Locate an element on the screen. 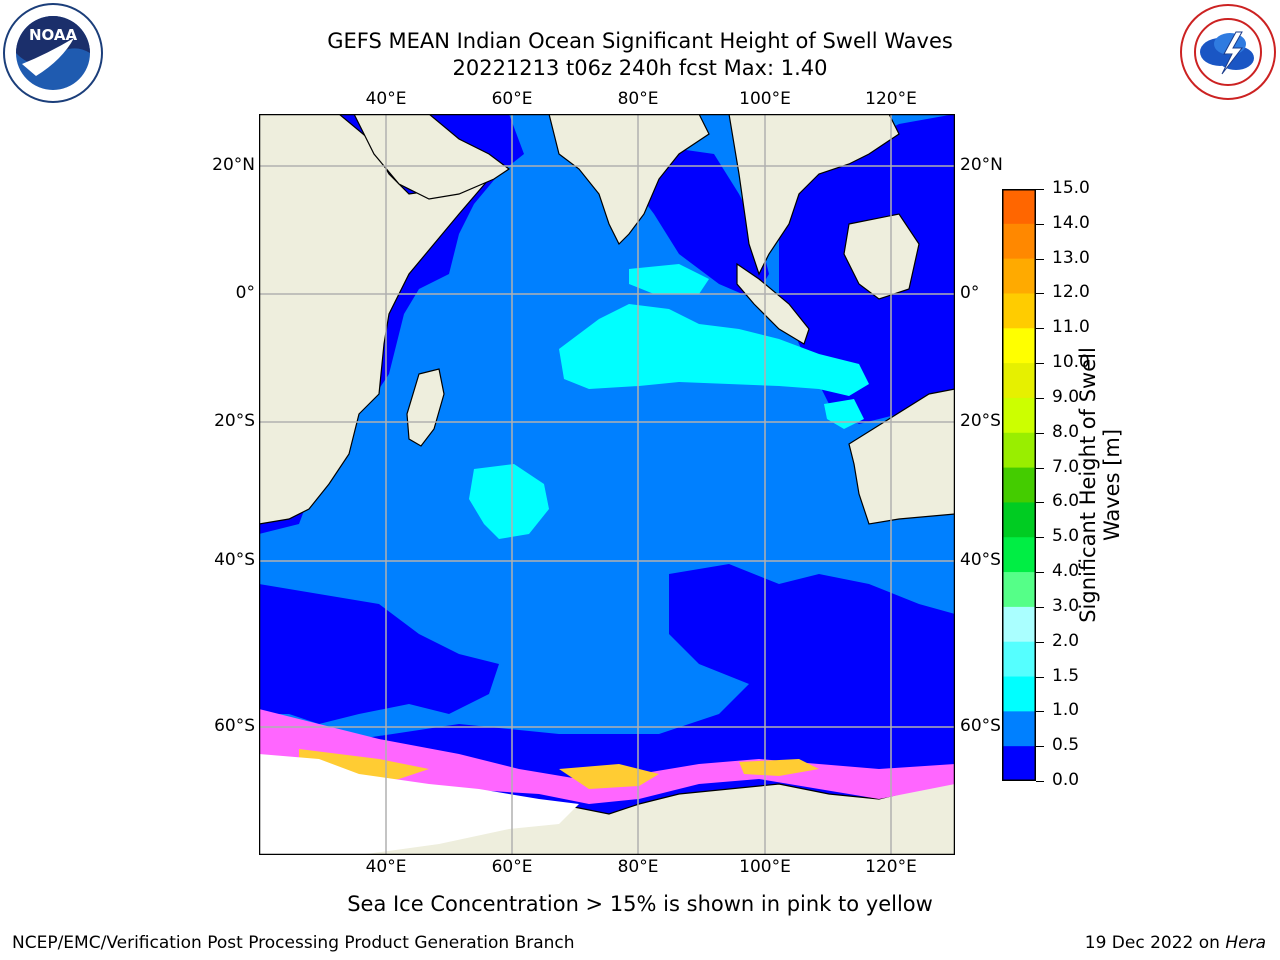  footer-date: 19 Dec 2022 on Hera is located at coordinates (1175, 943).